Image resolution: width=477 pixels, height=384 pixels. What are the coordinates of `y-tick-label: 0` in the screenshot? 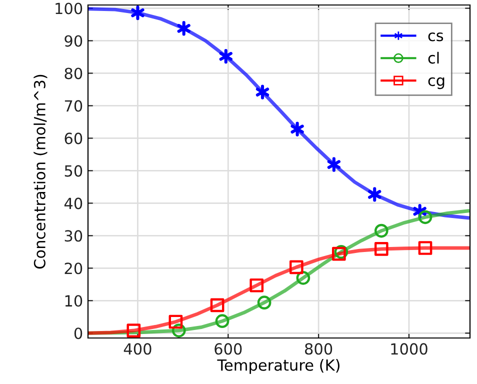 It's located at (78, 334).